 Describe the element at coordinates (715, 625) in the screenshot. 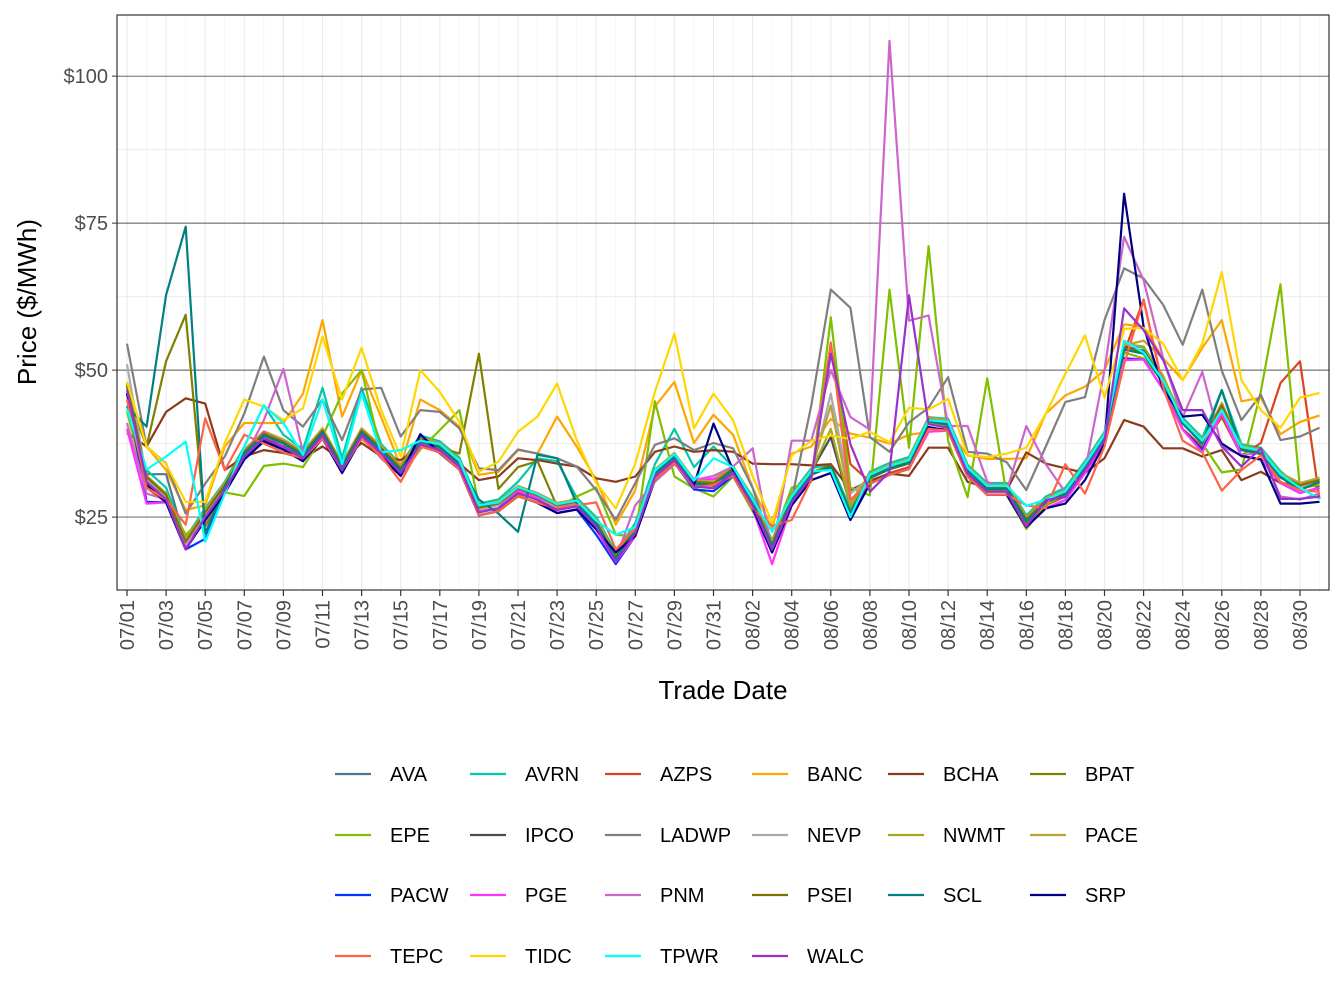

I see `x-tick-label: 07/31` at that location.